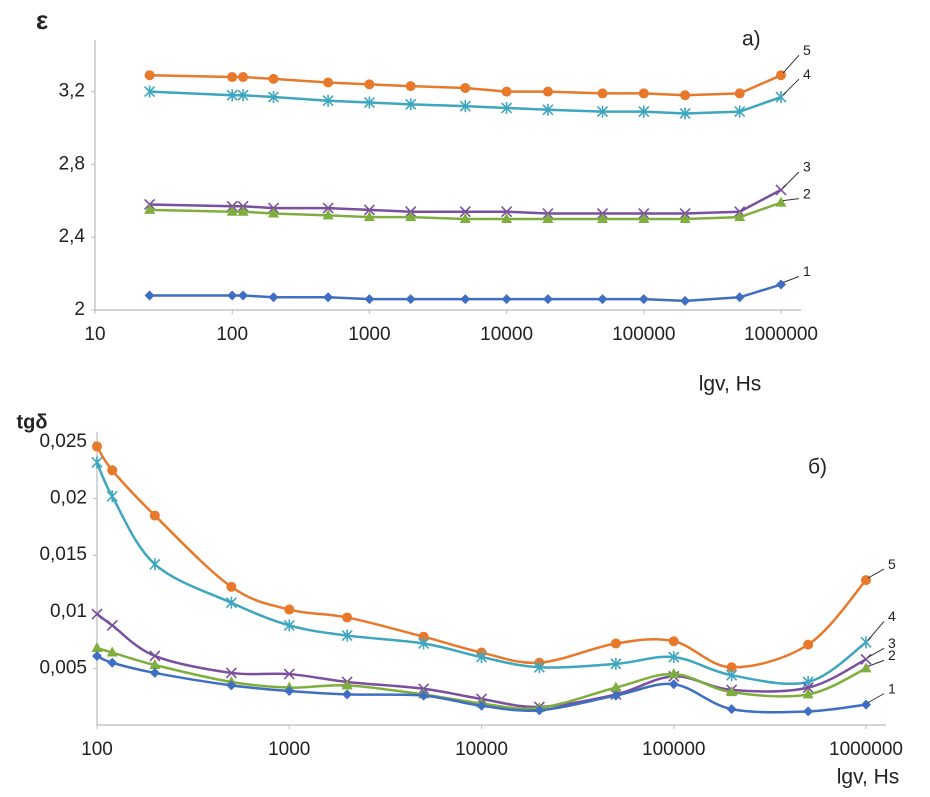 This screenshot has height=797, width=930. Describe the element at coordinates (892, 655) in the screenshot. I see `series-label: 2` at that location.